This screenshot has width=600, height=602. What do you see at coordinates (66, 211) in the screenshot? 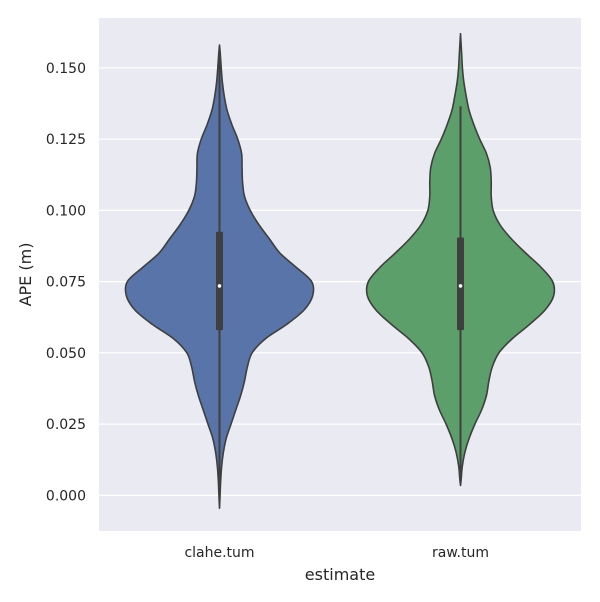
I see `y-tick-label: 0.100` at bounding box center [66, 211].